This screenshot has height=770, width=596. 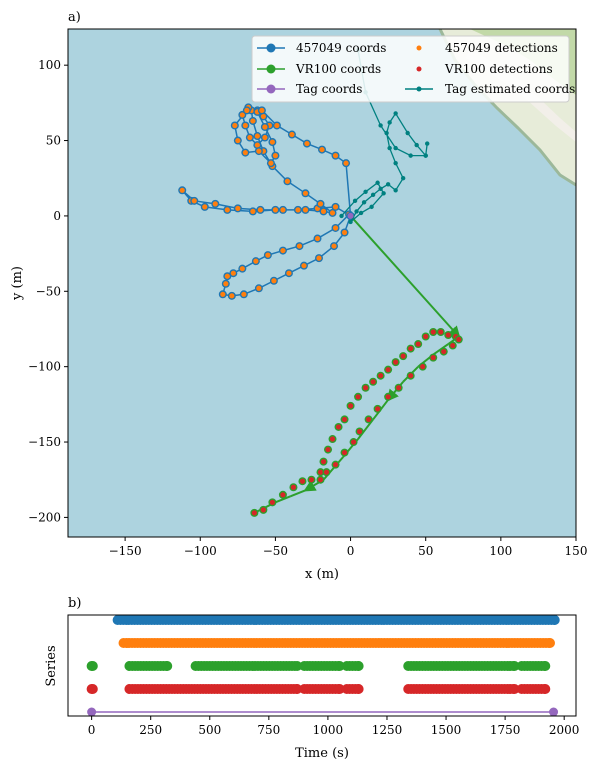 What do you see at coordinates (150, 730) in the screenshot?
I see `x-tick-label-b: 250` at bounding box center [150, 730].